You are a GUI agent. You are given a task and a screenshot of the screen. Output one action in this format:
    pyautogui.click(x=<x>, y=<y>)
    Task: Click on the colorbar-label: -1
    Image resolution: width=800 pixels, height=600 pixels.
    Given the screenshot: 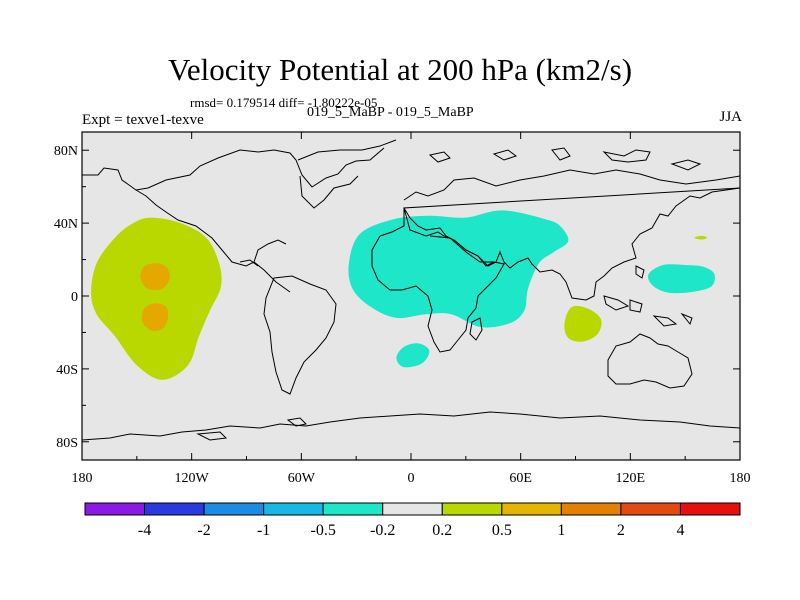 What is the action you would take?
    pyautogui.click(x=263, y=530)
    